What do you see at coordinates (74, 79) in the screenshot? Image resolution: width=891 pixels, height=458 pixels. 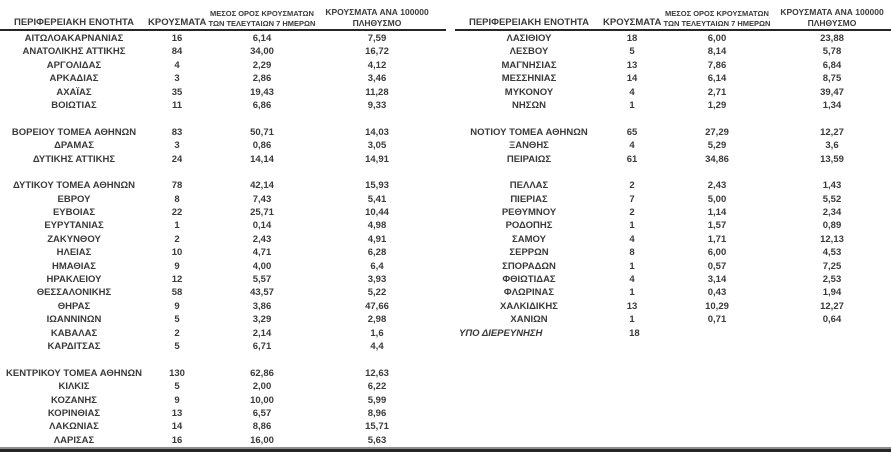 I see `region-cell: ΑΡΚΑΔΙΑΣ` at bounding box center [74, 79].